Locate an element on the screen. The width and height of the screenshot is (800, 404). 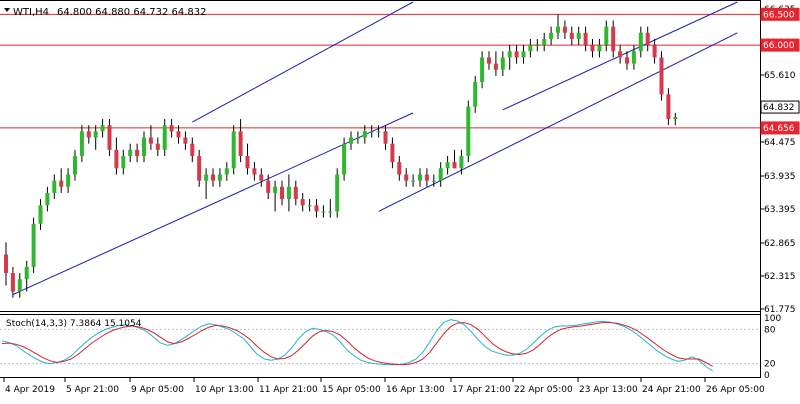
price-tick-label: 65.610 is located at coordinates (780, 76).